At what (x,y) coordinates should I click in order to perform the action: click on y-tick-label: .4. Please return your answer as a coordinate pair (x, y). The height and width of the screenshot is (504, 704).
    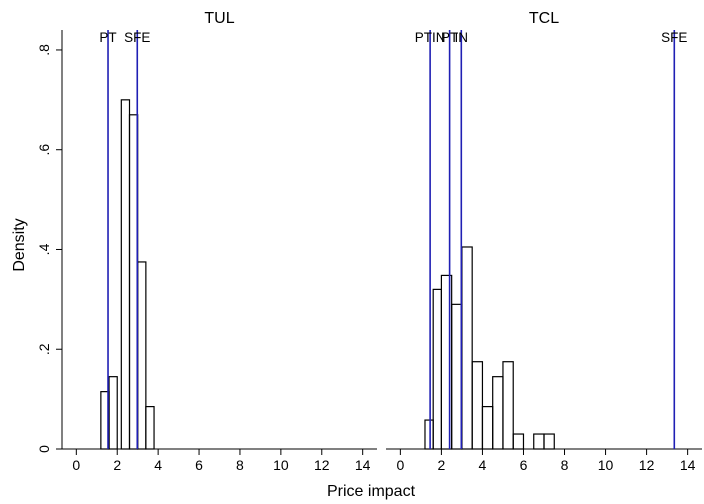
    Looking at the image, I should click on (44, 249).